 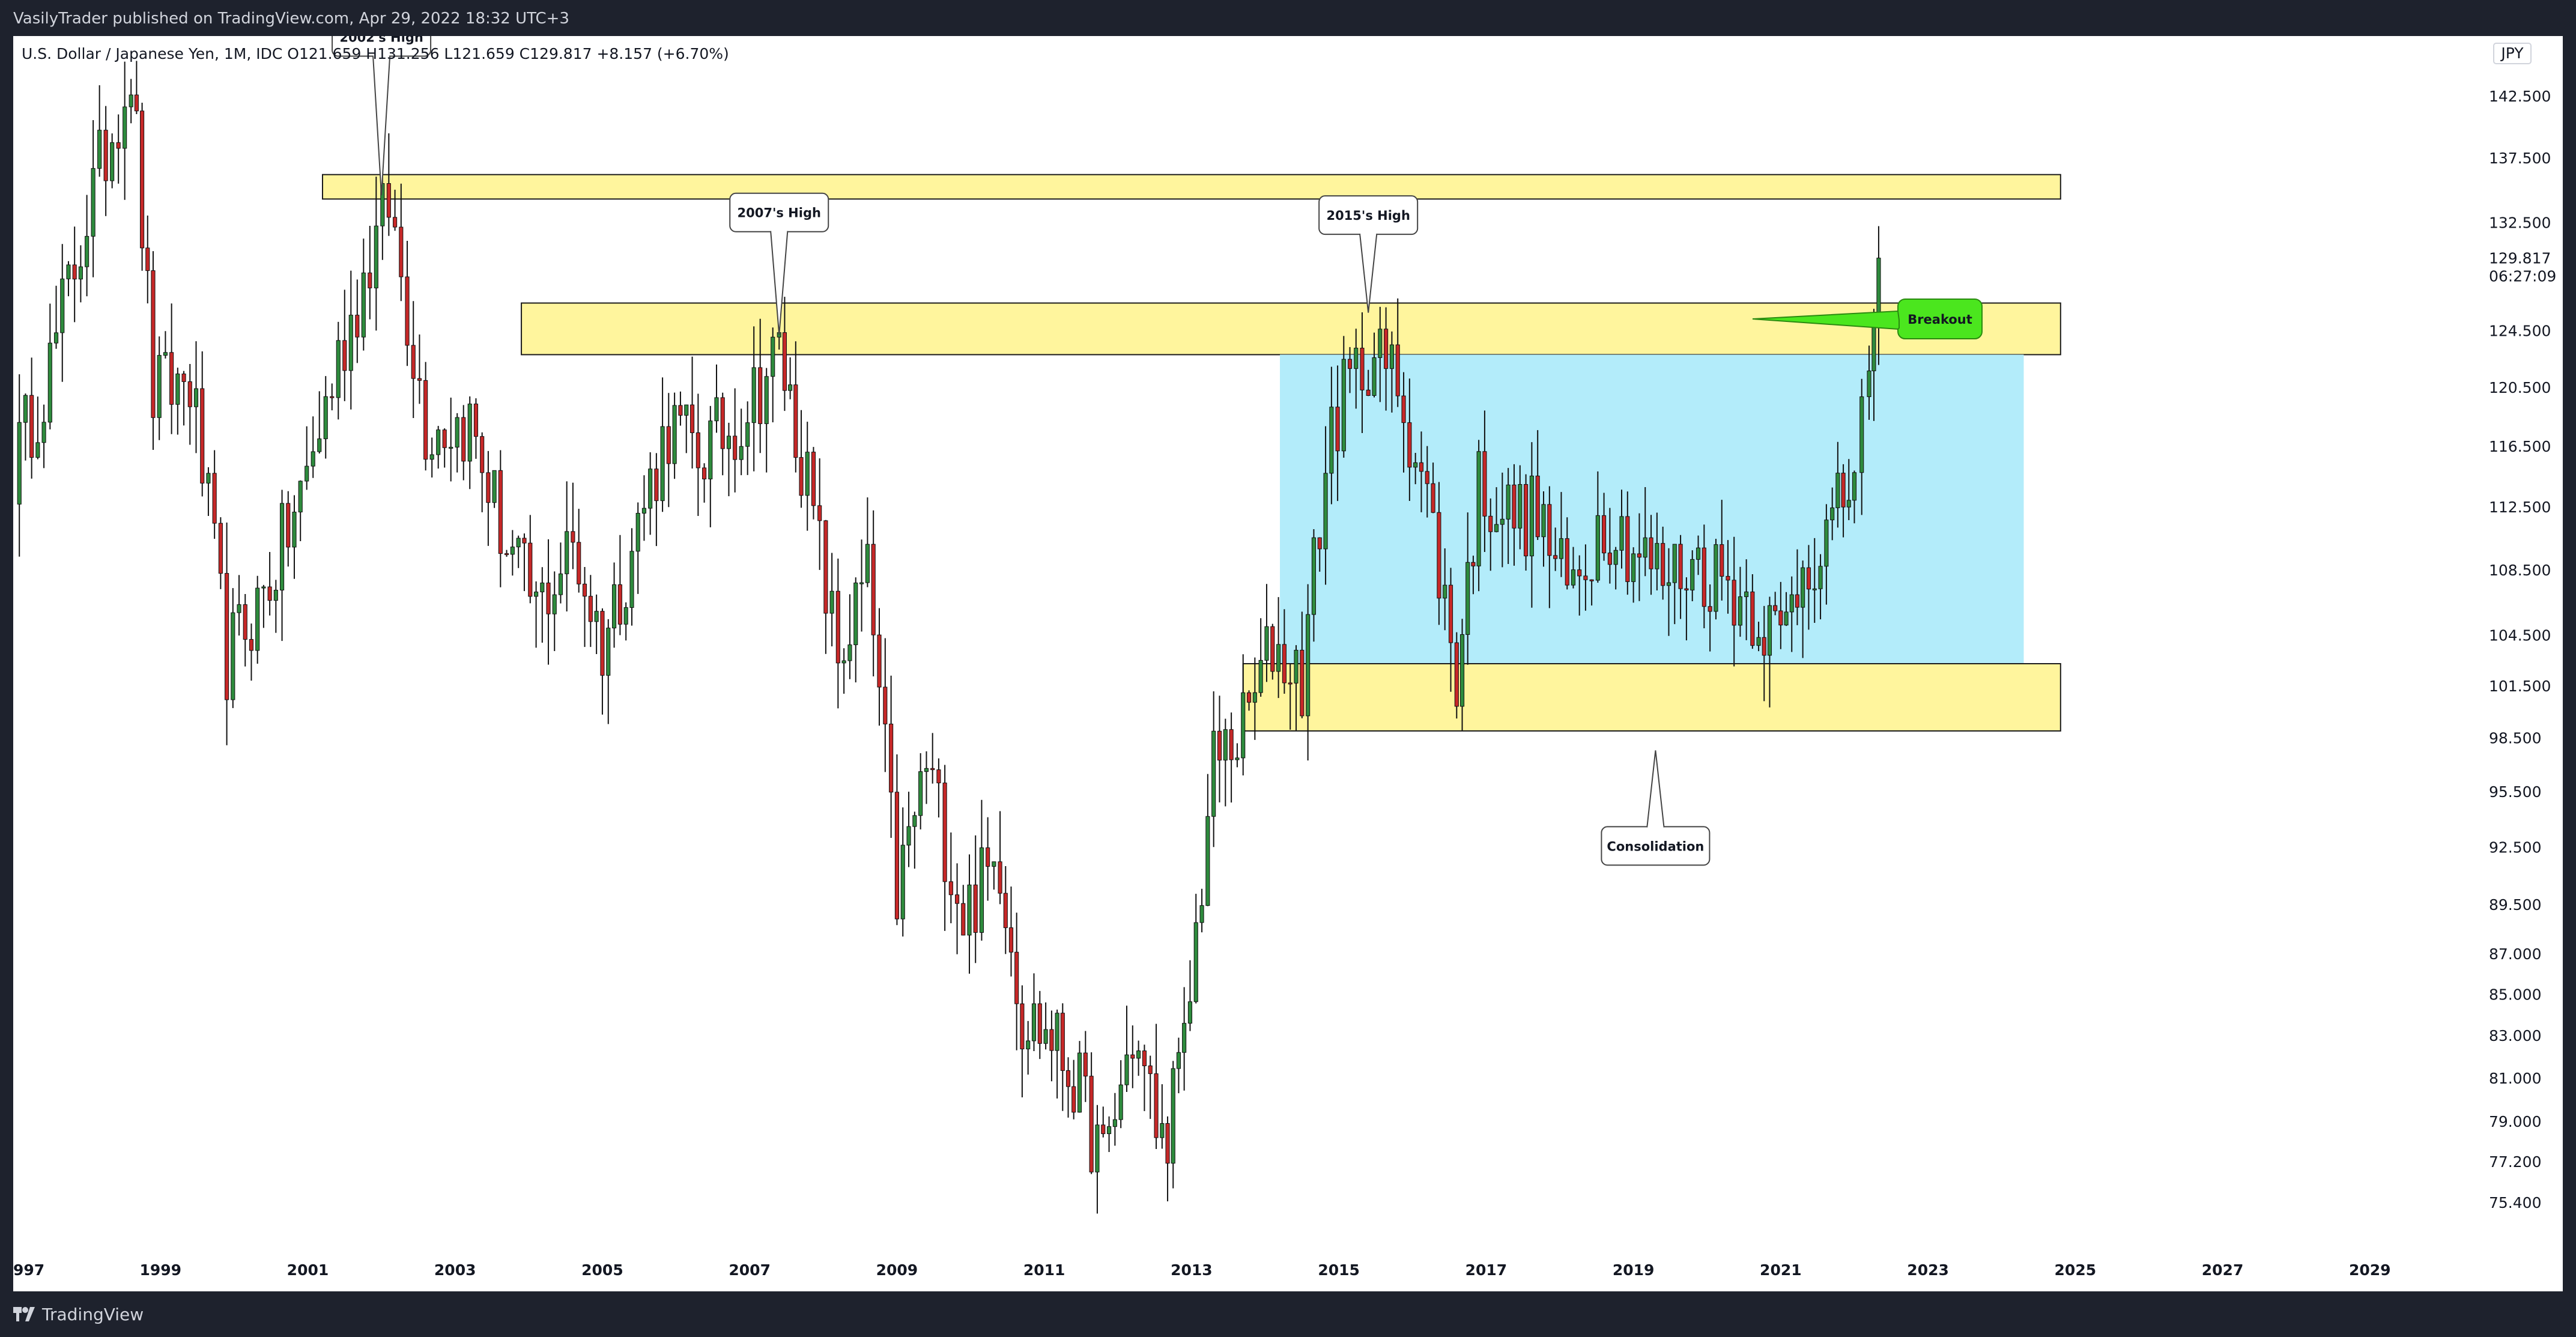 I want to click on currency-button: JPY, so click(x=2512, y=53).